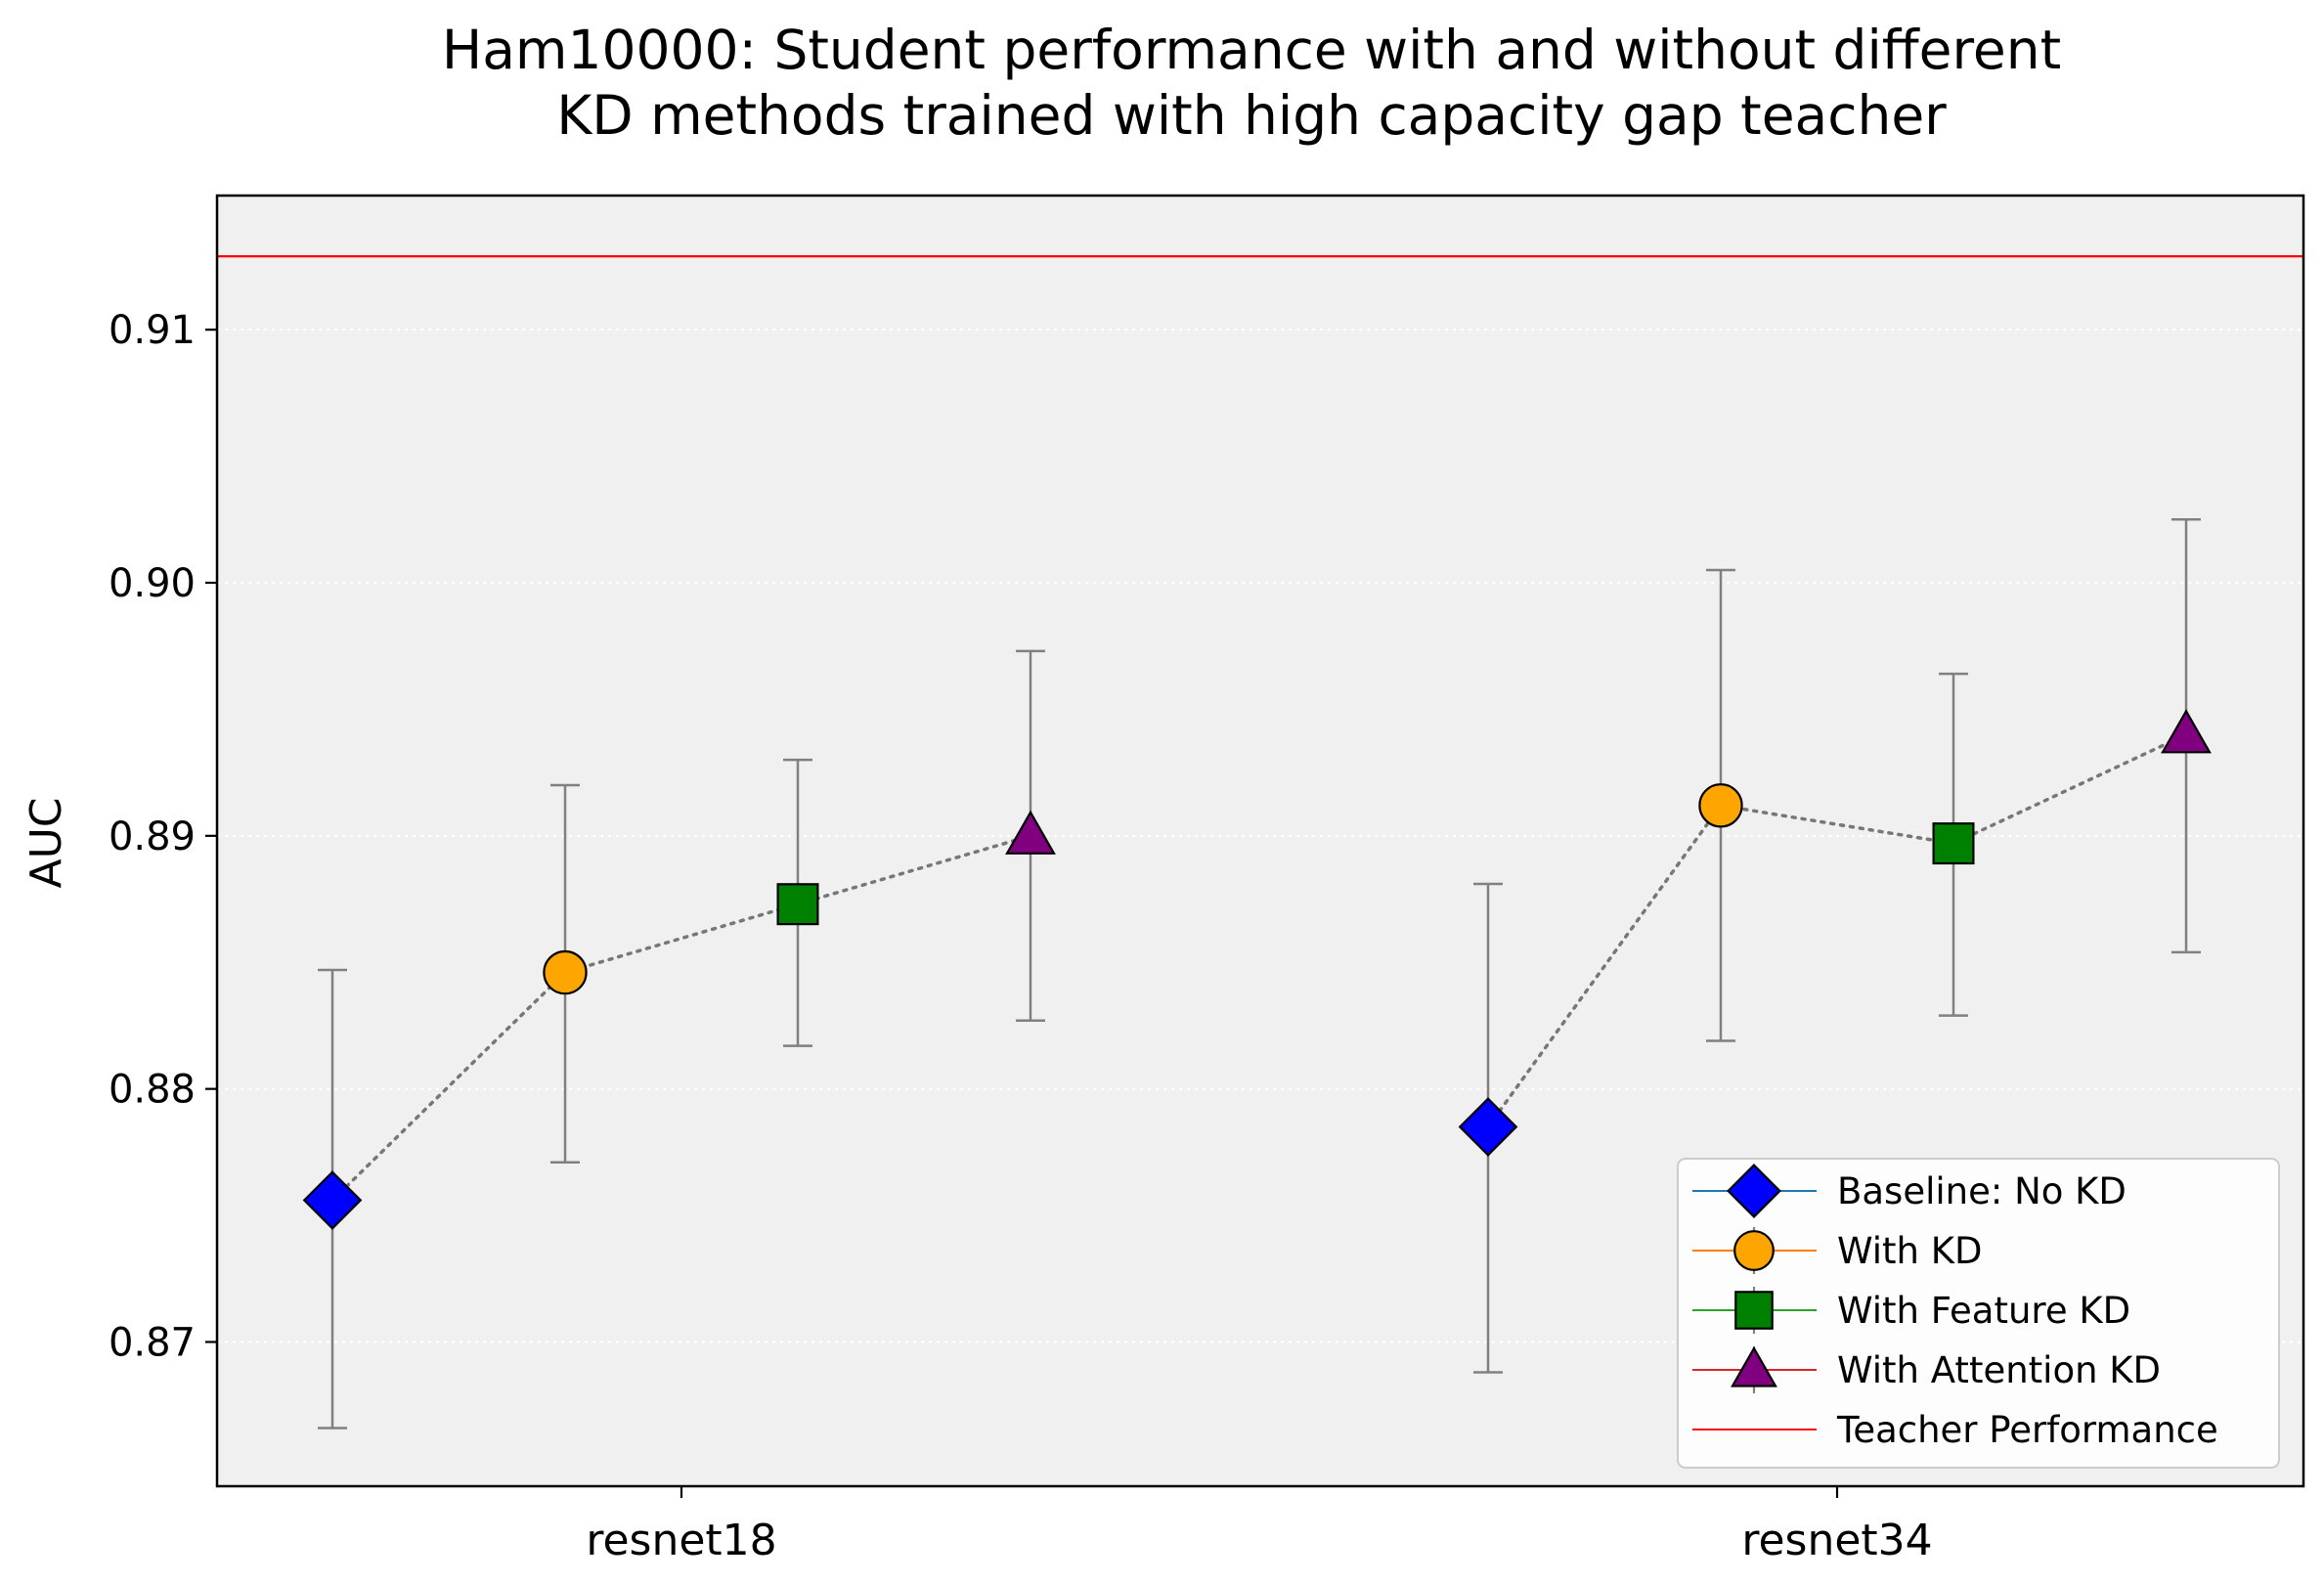 The width and height of the screenshot is (2324, 1584). Describe the element at coordinates (152, 330) in the screenshot. I see `y-tick-label-4: 0.91` at that location.